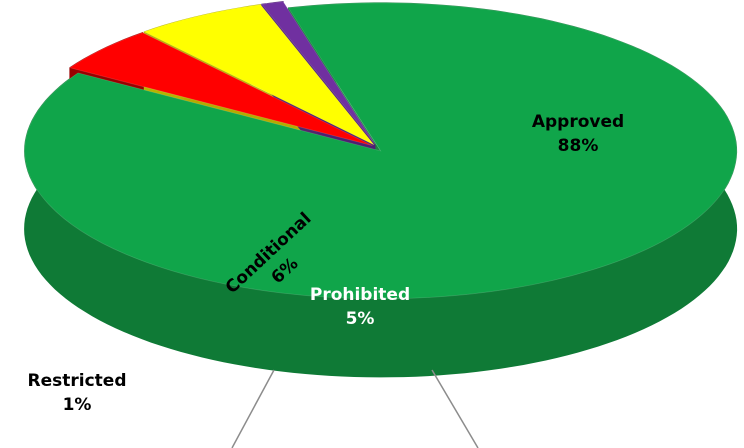 Image resolution: width=744 pixels, height=448 pixels. I want to click on slice-label-name: Approved, so click(578, 122).